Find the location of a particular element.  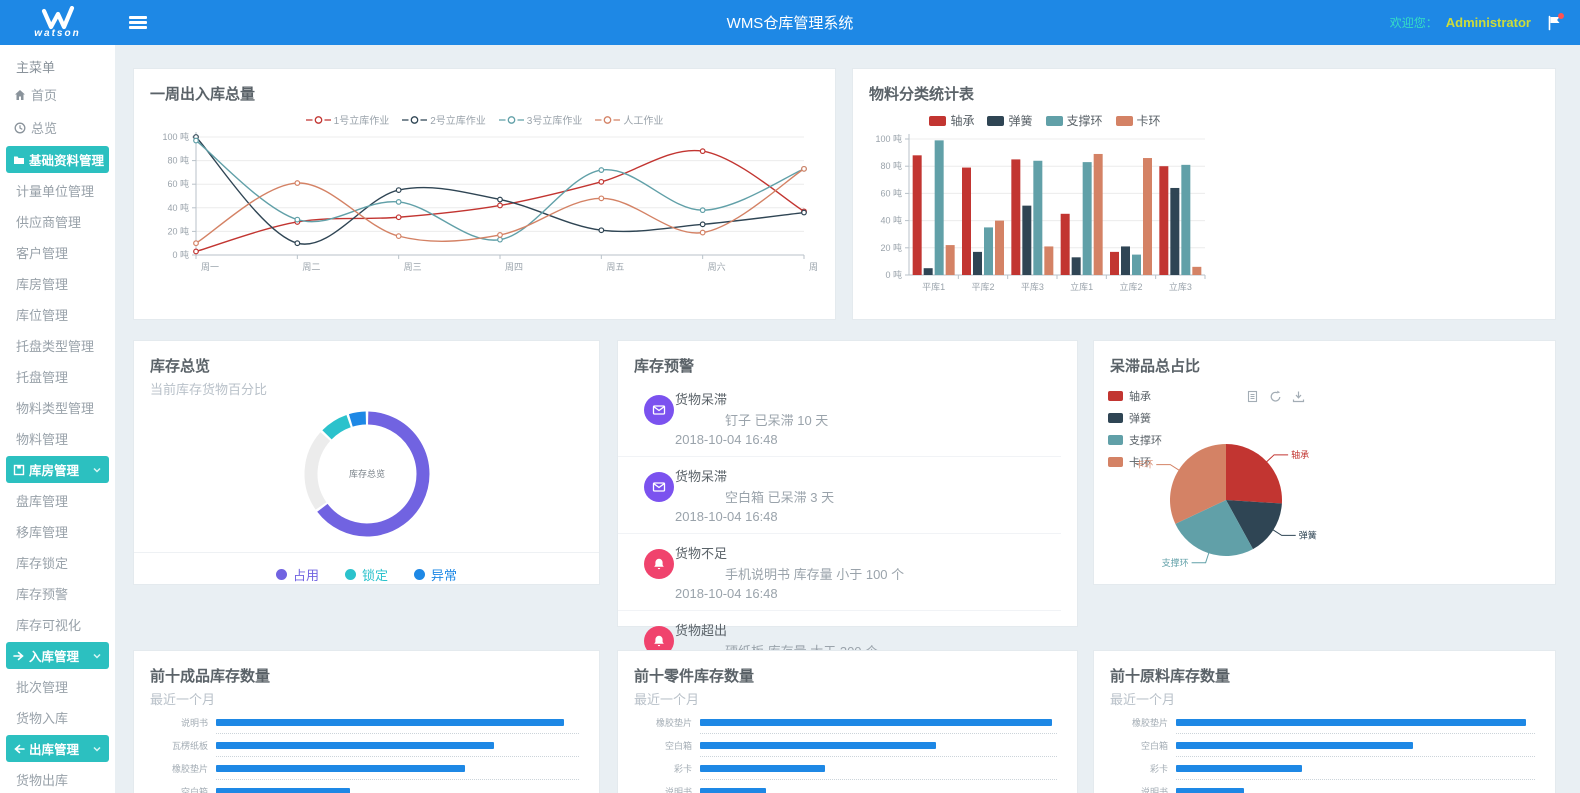

header: watson WMS仓库管理系统 欢迎您： Administrator is located at coordinates (790, 22).